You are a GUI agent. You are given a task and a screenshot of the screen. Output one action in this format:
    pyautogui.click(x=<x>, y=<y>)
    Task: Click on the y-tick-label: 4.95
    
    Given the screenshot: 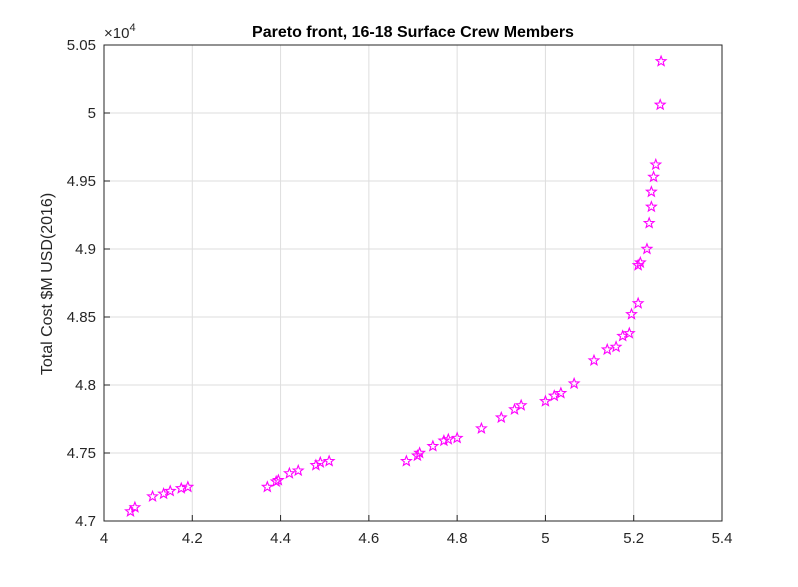 What is the action you would take?
    pyautogui.click(x=81, y=181)
    